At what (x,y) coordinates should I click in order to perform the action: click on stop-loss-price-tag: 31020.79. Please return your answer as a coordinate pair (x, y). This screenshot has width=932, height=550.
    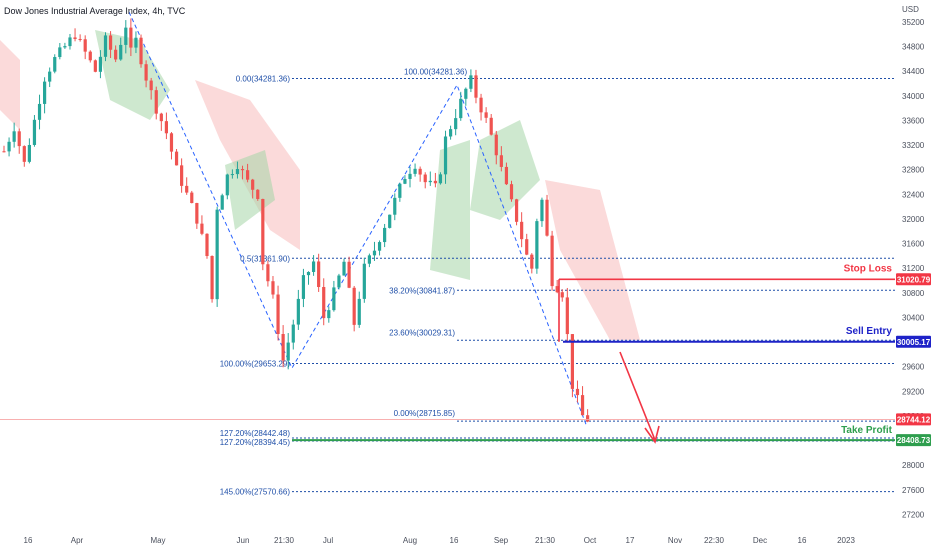
    Looking at the image, I should click on (914, 279).